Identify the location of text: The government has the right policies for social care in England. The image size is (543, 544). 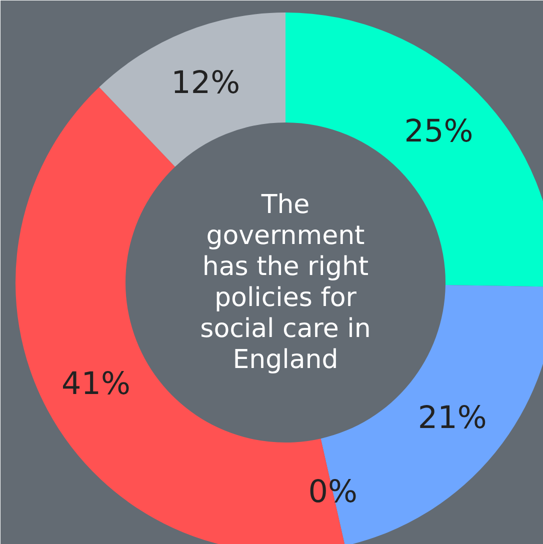
(285, 282).